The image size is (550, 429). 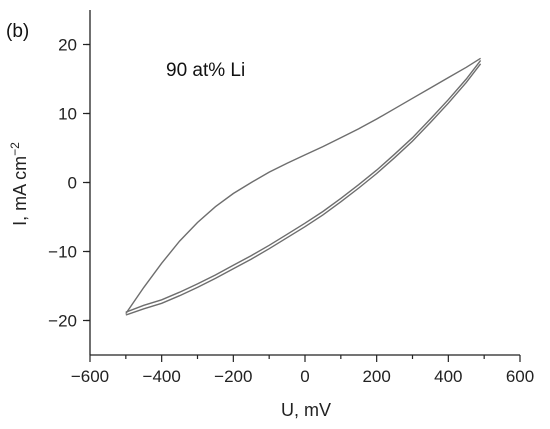 What do you see at coordinates (17, 31) in the screenshot?
I see `panel-label: (b)` at bounding box center [17, 31].